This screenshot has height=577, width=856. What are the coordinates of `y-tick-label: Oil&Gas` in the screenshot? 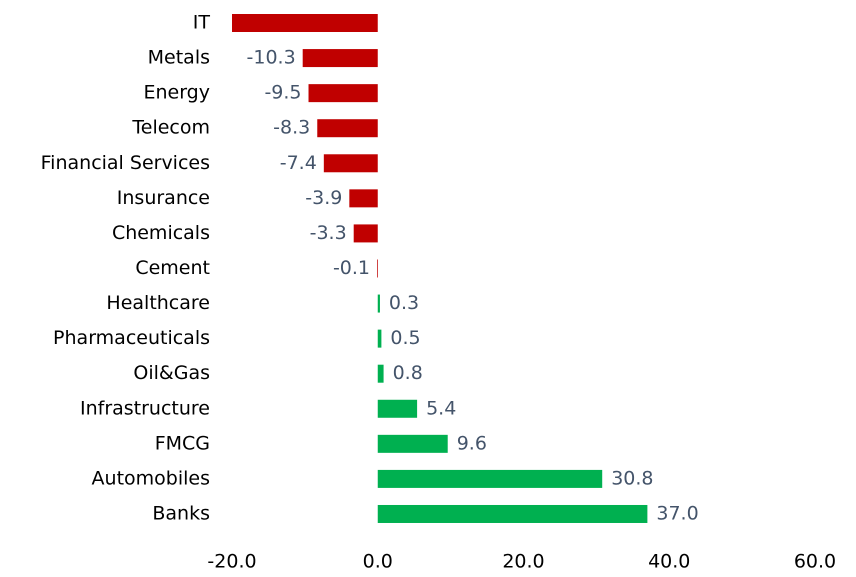 It's located at (171, 373).